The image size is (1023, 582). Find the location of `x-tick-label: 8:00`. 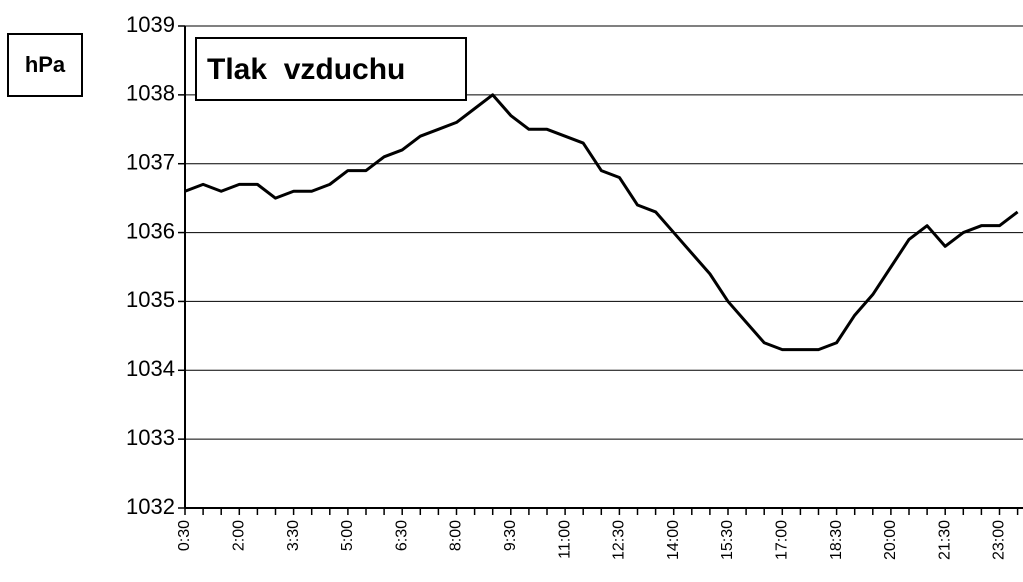

x-tick-label: 8:00 is located at coordinates (456, 535).